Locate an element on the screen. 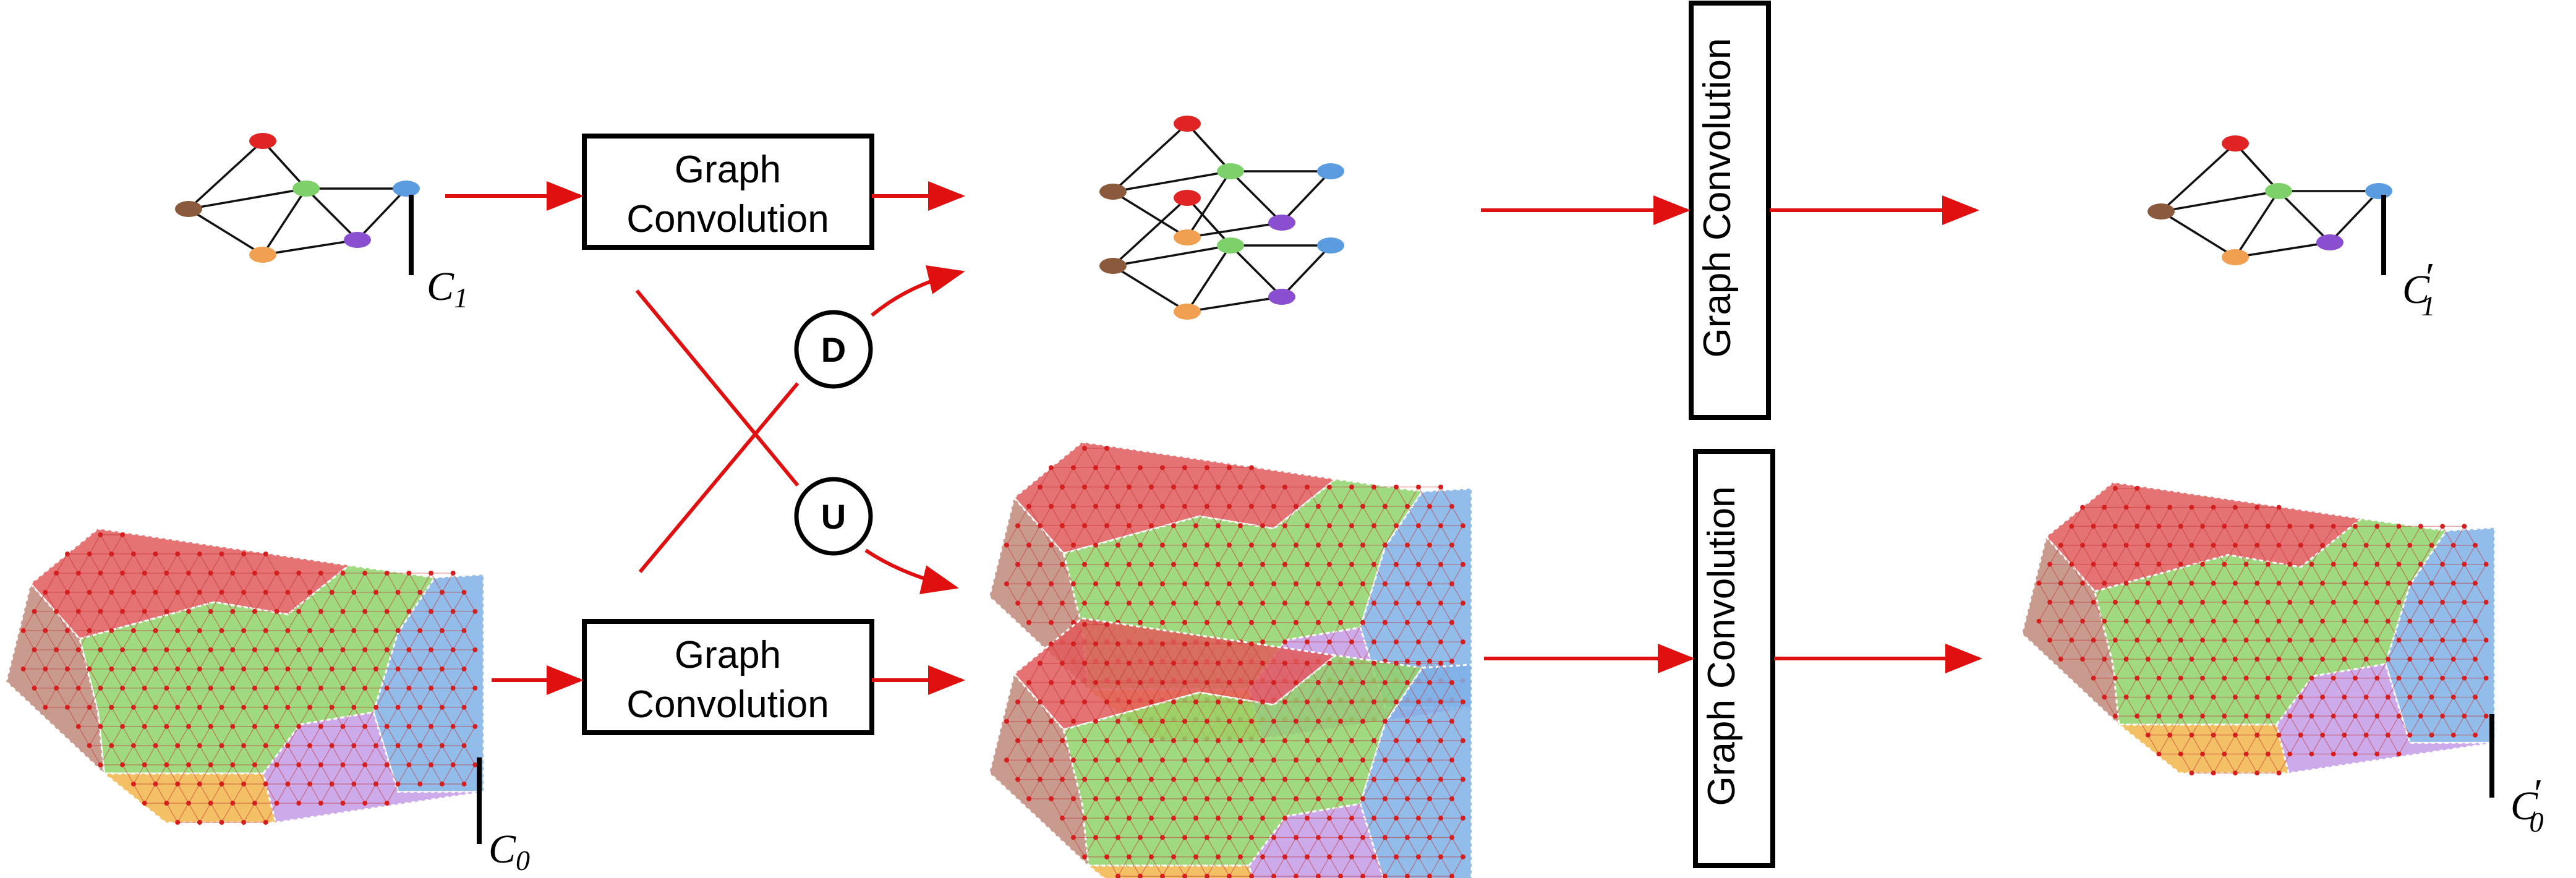 This screenshot has height=878, width=2576. graph-edge is located at coordinates (310, 247).